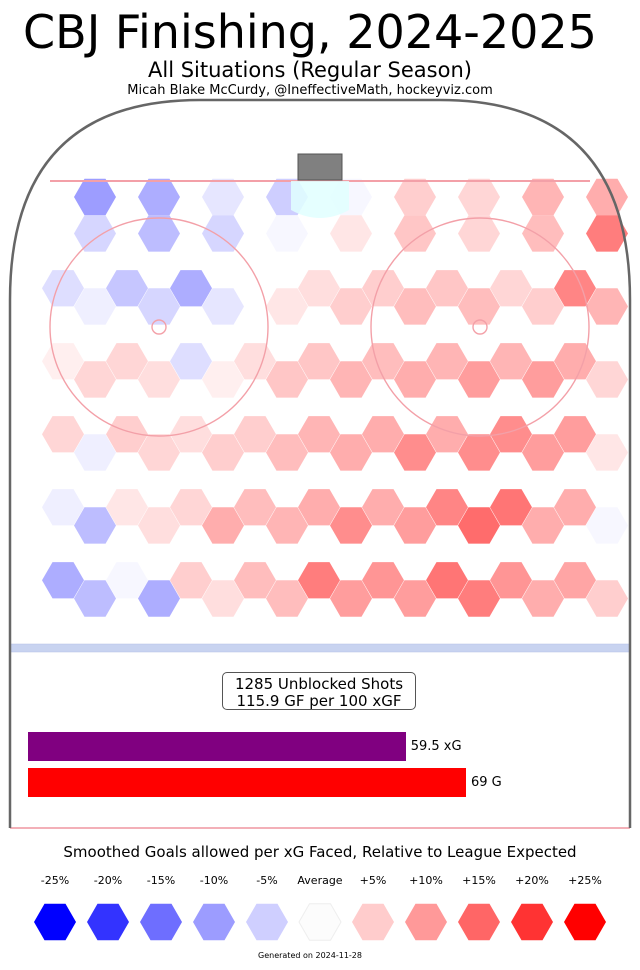  What do you see at coordinates (436, 746) in the screenshot?
I see `xg-bar-label: 59.5 xG` at bounding box center [436, 746].